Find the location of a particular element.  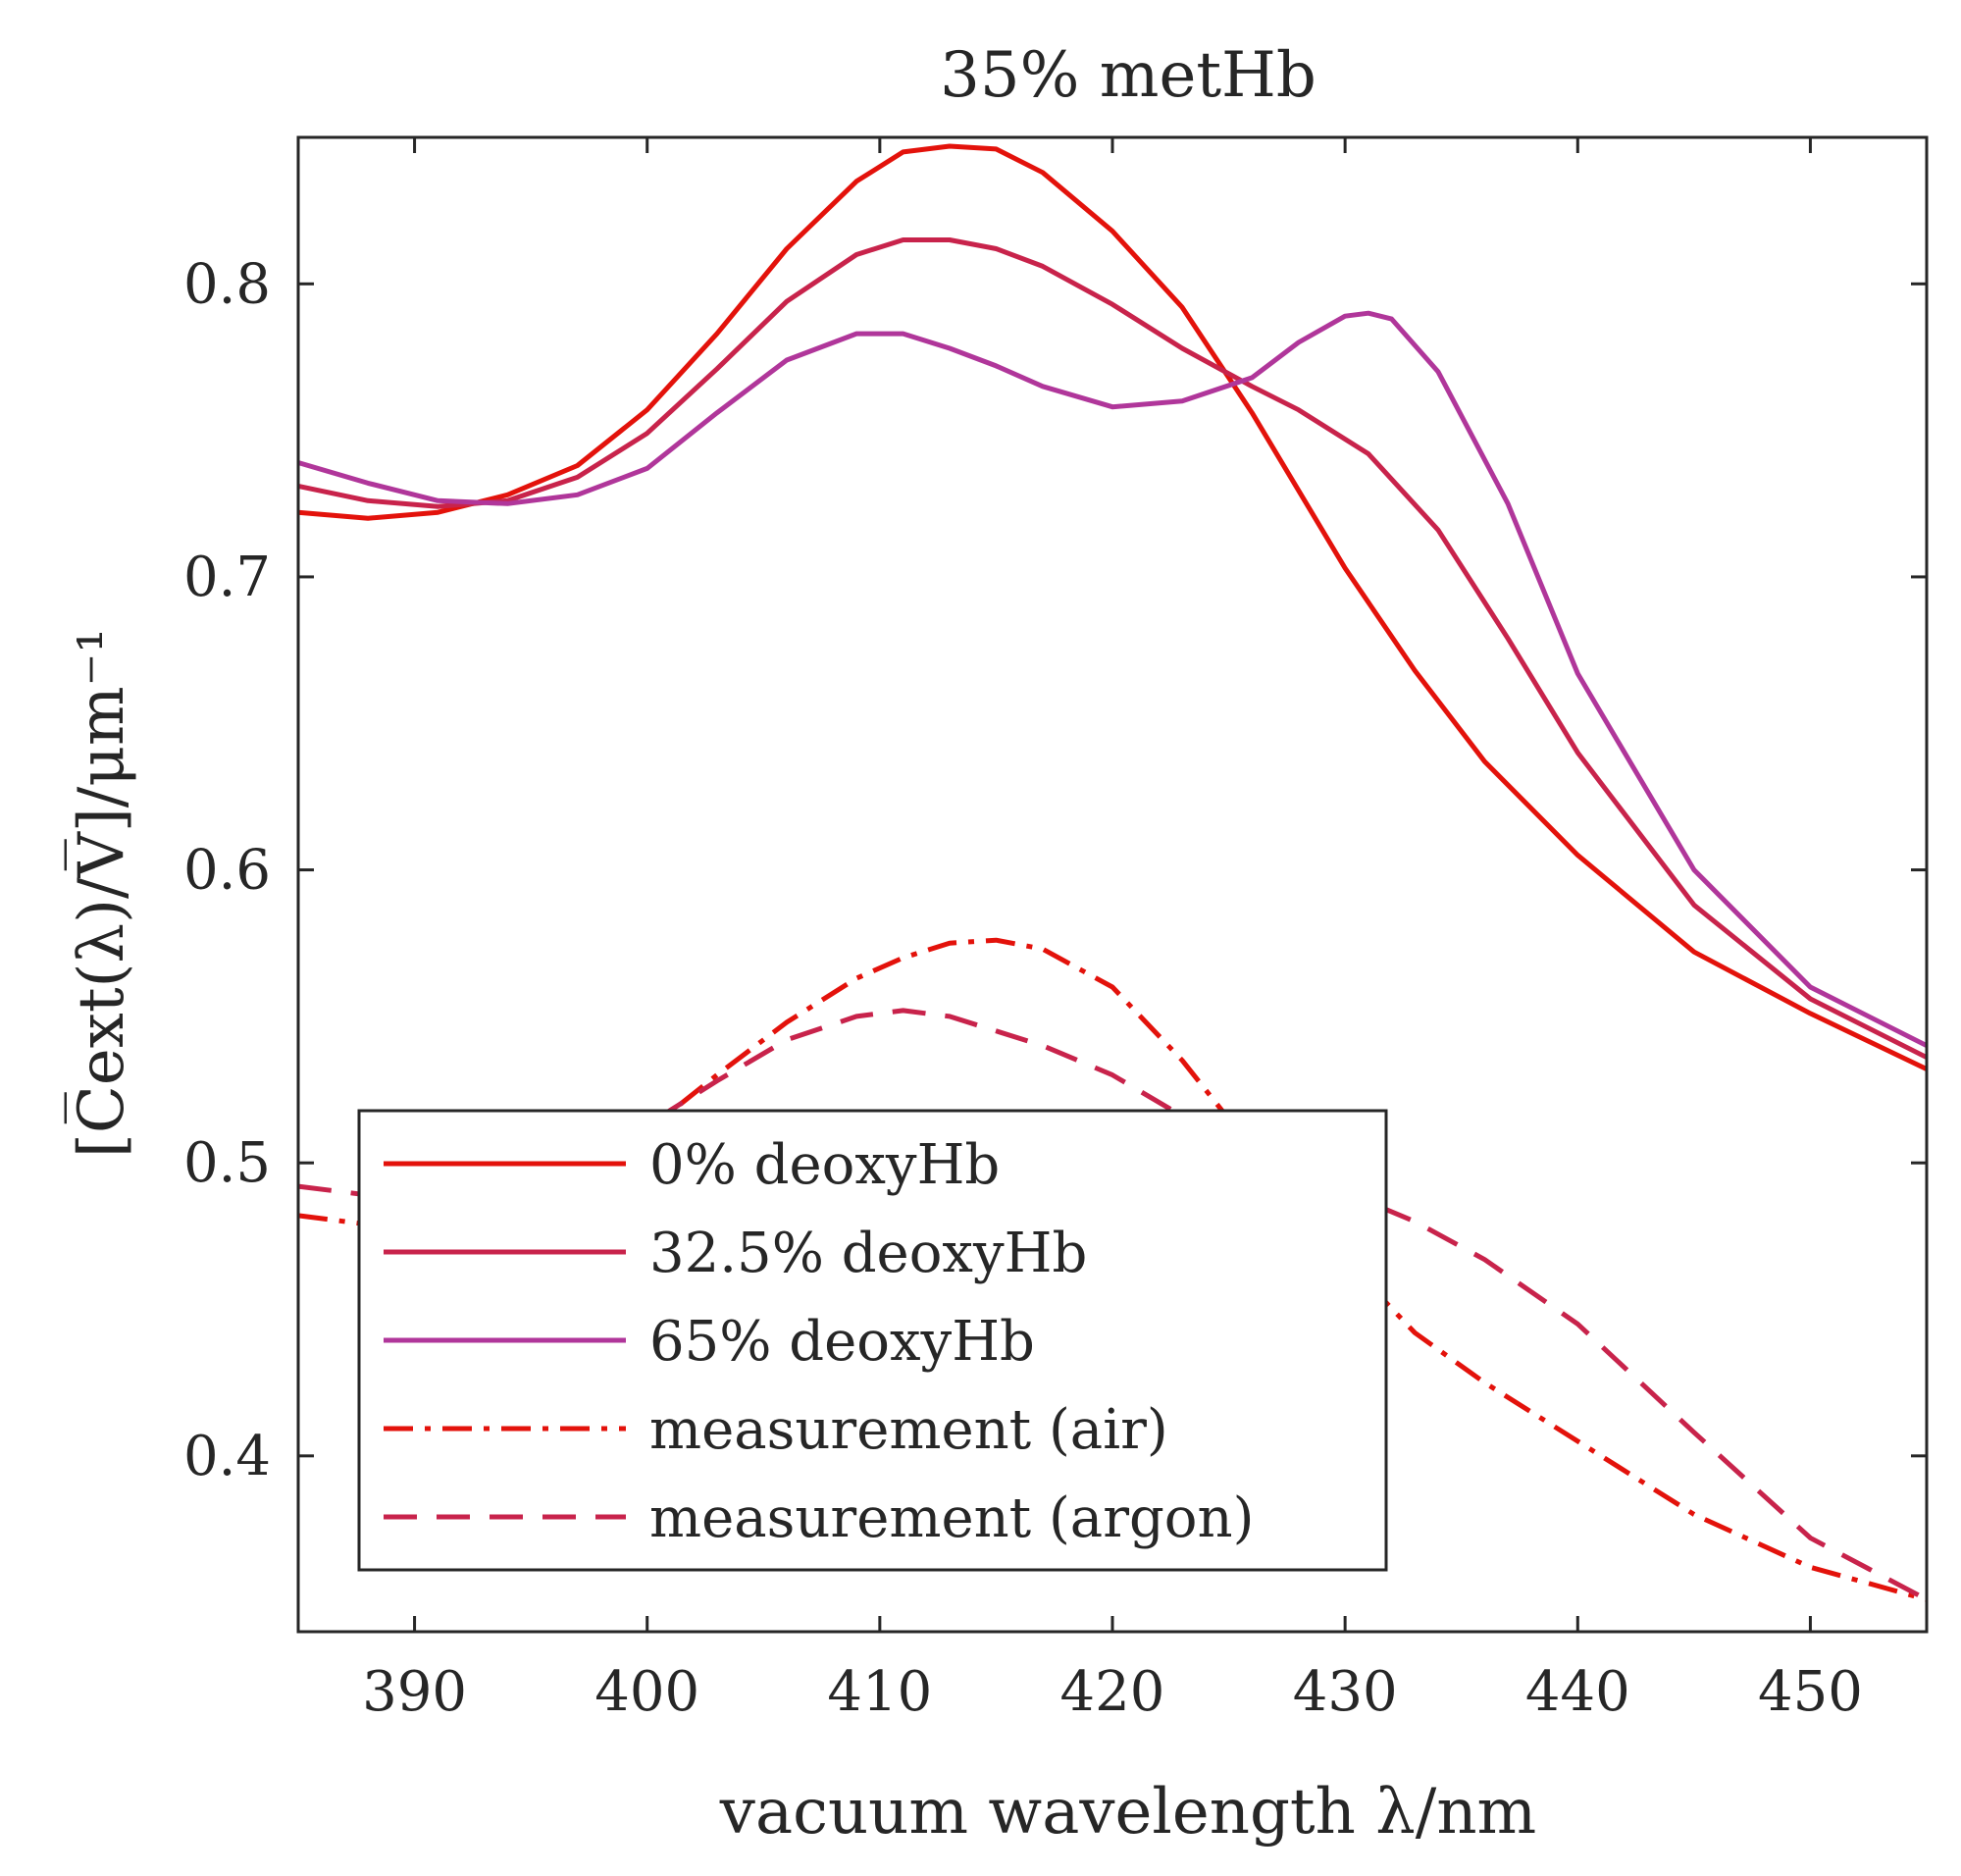

legend-label-5: measurement (argon) is located at coordinates (952, 1518).